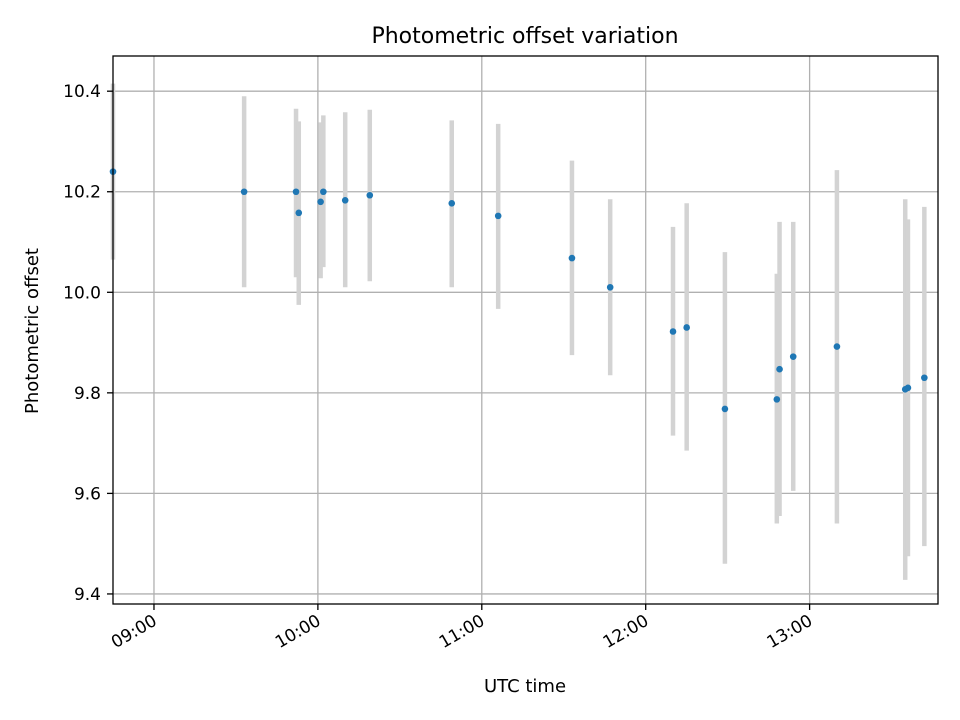 This screenshot has width=960, height=720. I want to click on x-axis-label: UTC time, so click(525, 686).